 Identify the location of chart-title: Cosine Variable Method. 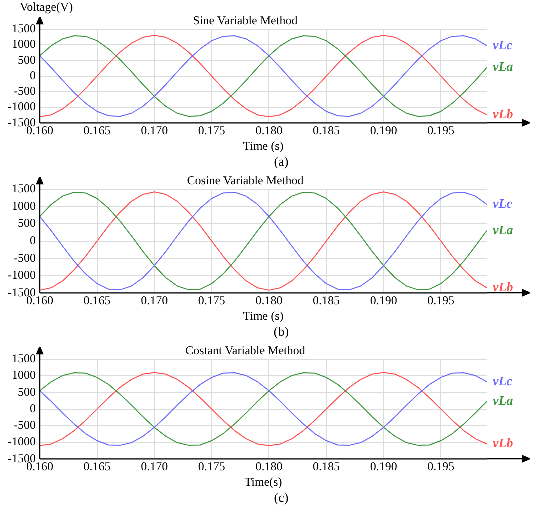
(245, 180).